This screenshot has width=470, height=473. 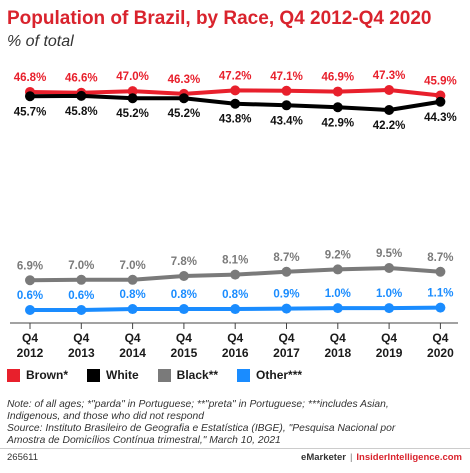 I want to click on data-label: 46.6%, so click(x=81, y=79).